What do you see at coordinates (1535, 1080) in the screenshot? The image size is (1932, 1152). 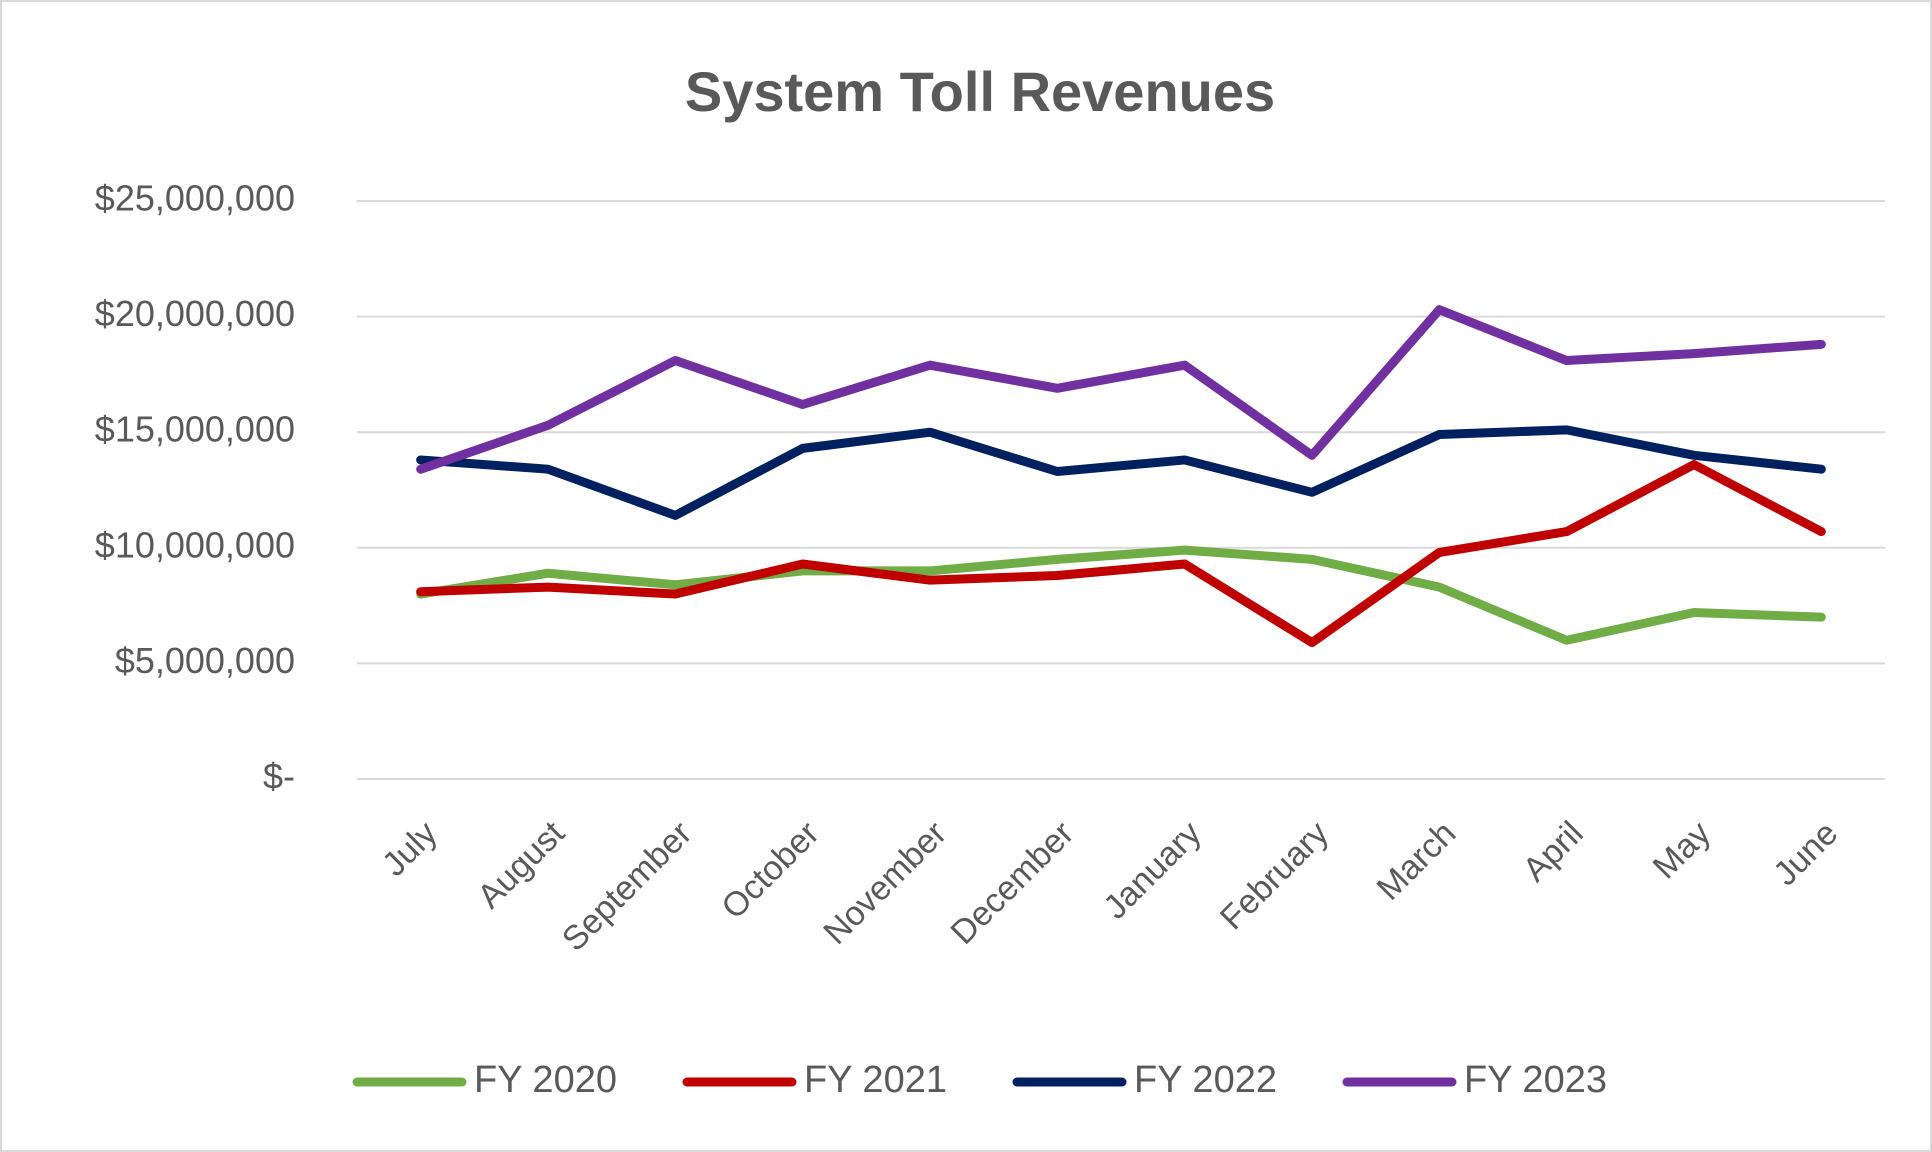 I see `legend-label: FY 2023` at bounding box center [1535, 1080].